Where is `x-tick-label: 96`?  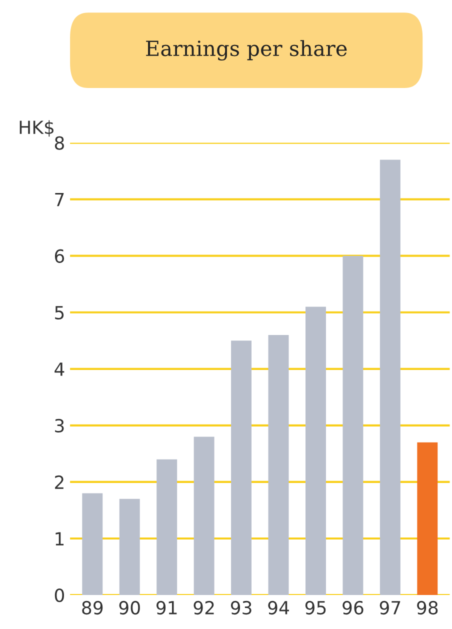 x-tick-label: 96 is located at coordinates (353, 607).